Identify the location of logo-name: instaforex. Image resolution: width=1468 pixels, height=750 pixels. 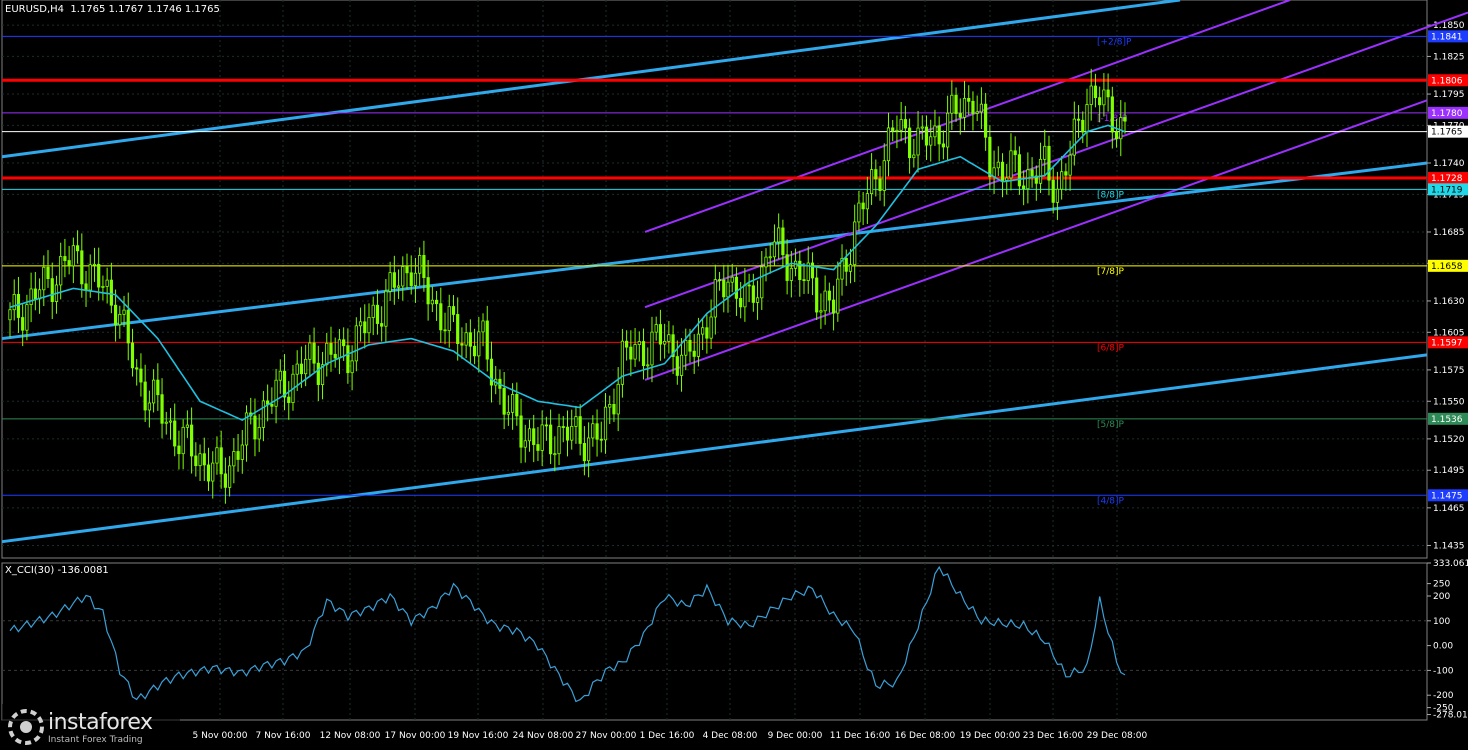
(100, 722).